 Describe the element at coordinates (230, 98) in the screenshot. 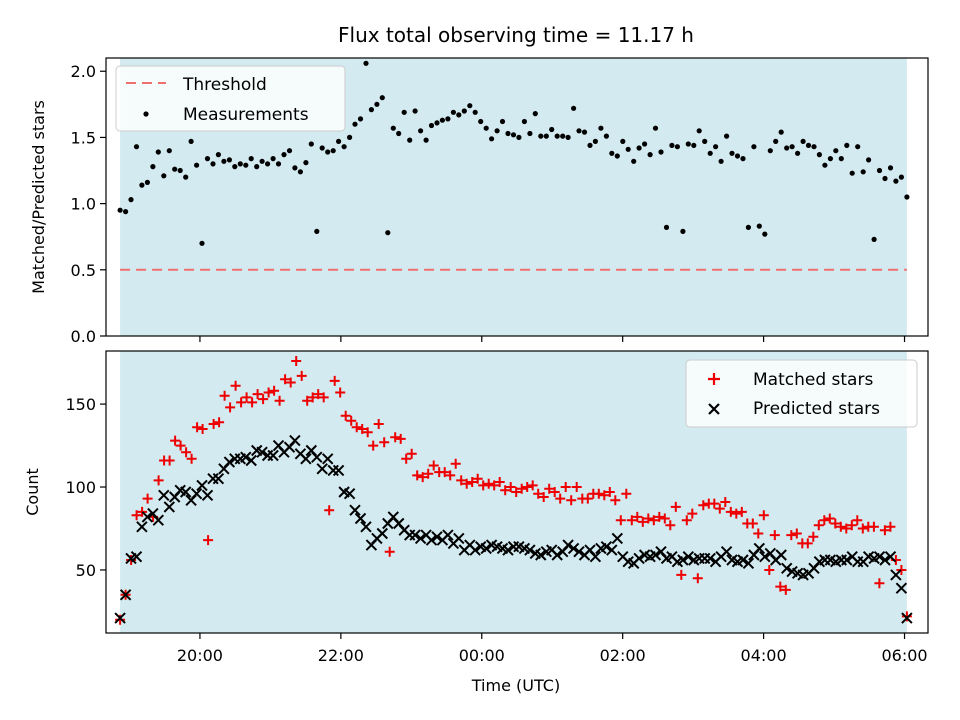

I see `top-legend-box` at that location.